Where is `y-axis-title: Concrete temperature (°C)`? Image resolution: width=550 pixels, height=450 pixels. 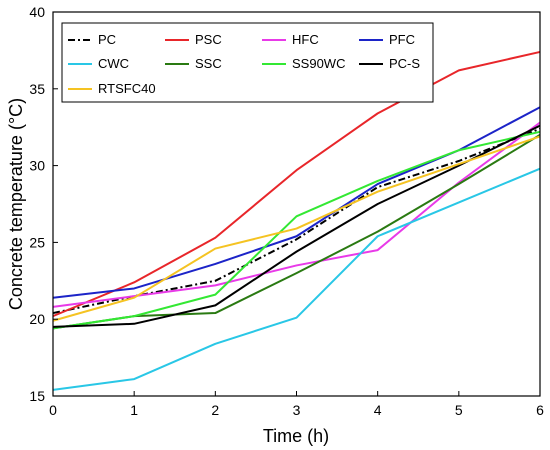 y-axis-title: Concrete temperature (°C) is located at coordinates (16, 204).